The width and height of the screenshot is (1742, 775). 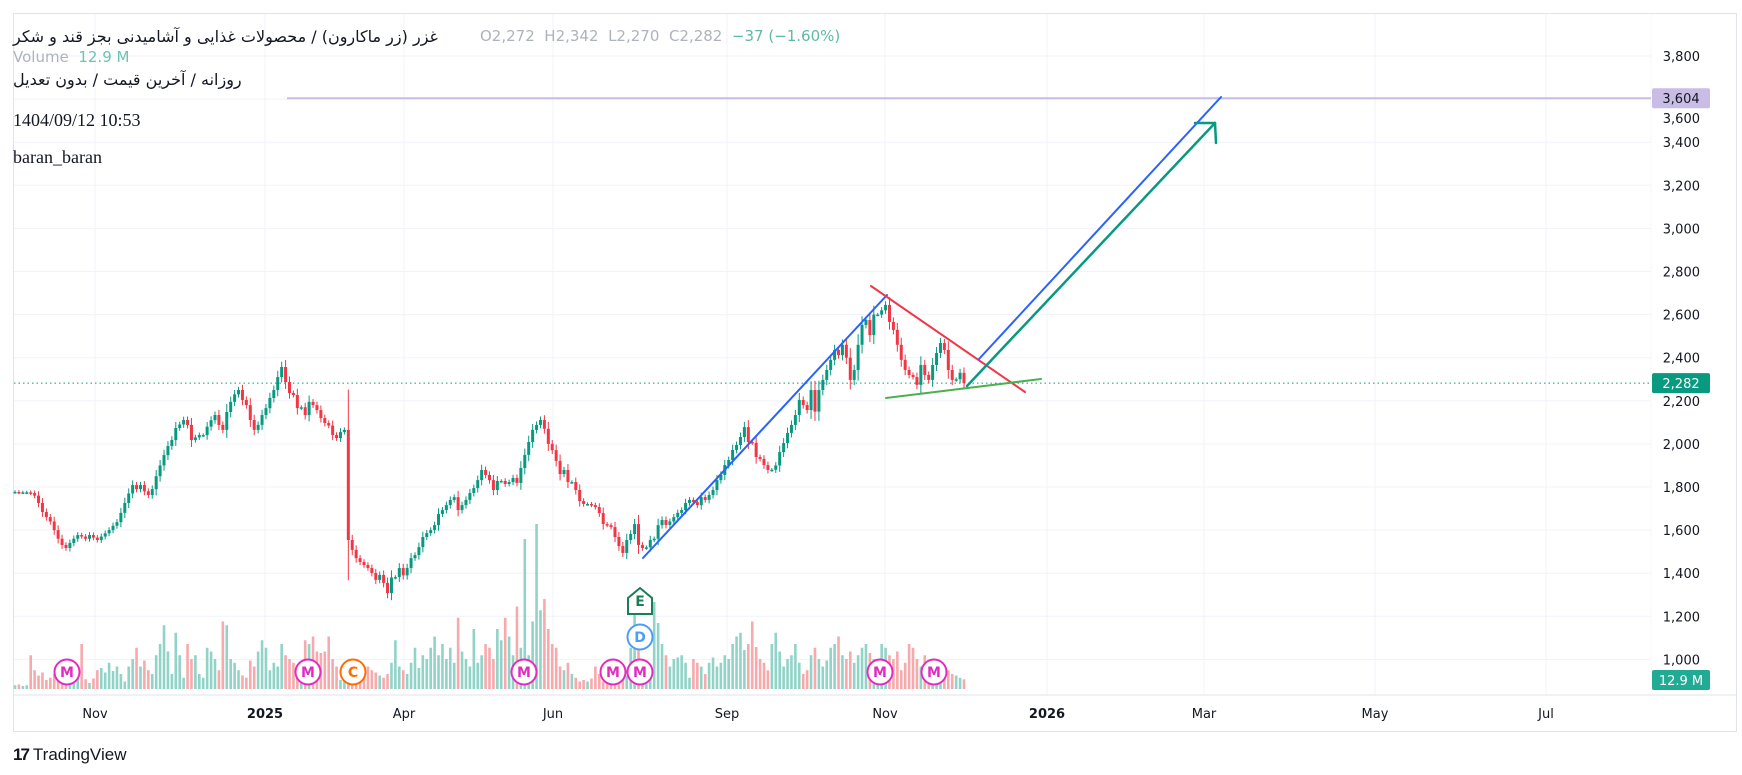 I want to click on event-marker-c-icon: C, so click(x=353, y=672).